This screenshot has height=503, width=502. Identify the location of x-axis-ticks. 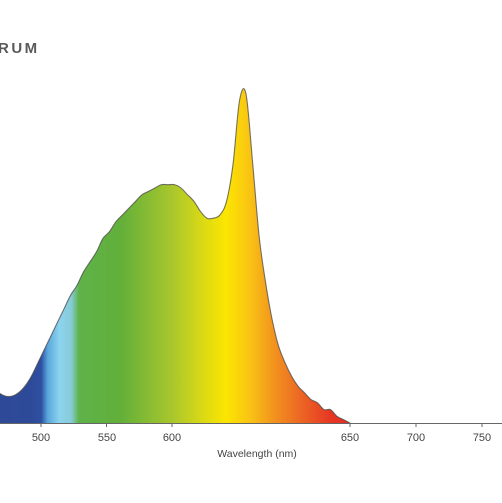
(261, 425).